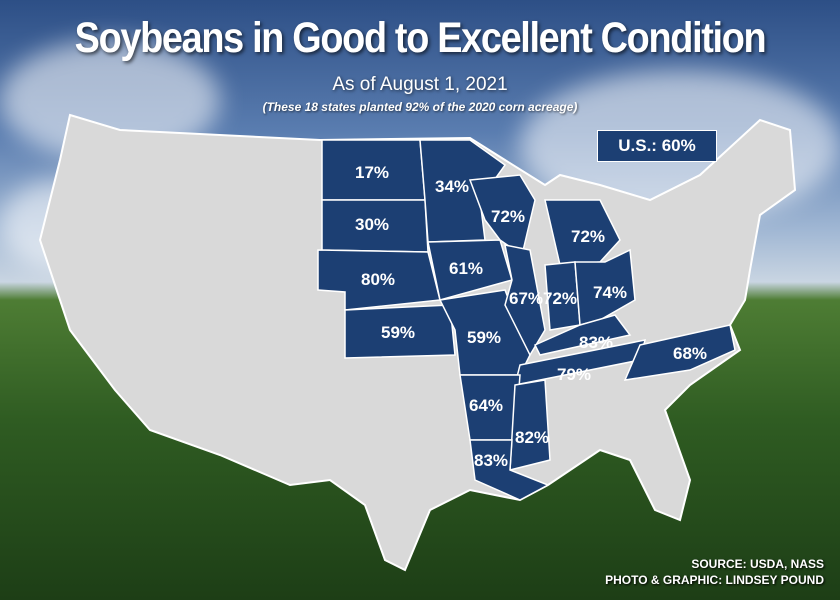 This screenshot has width=840, height=600. I want to click on source: SOURCE: USDA, NASS, so click(757, 564).